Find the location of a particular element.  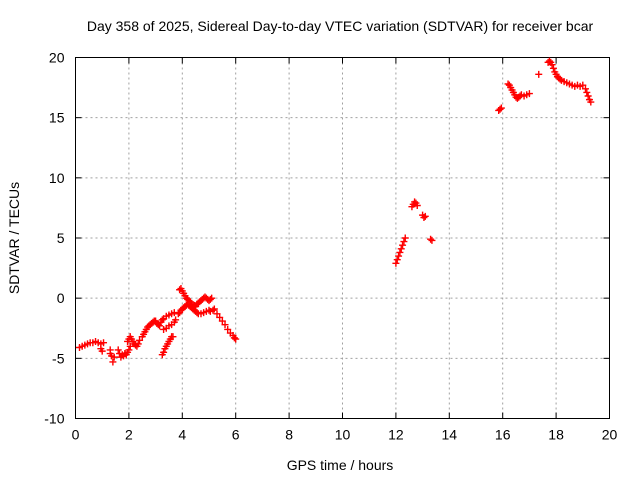

x-tick-label: 4 is located at coordinates (182, 435).